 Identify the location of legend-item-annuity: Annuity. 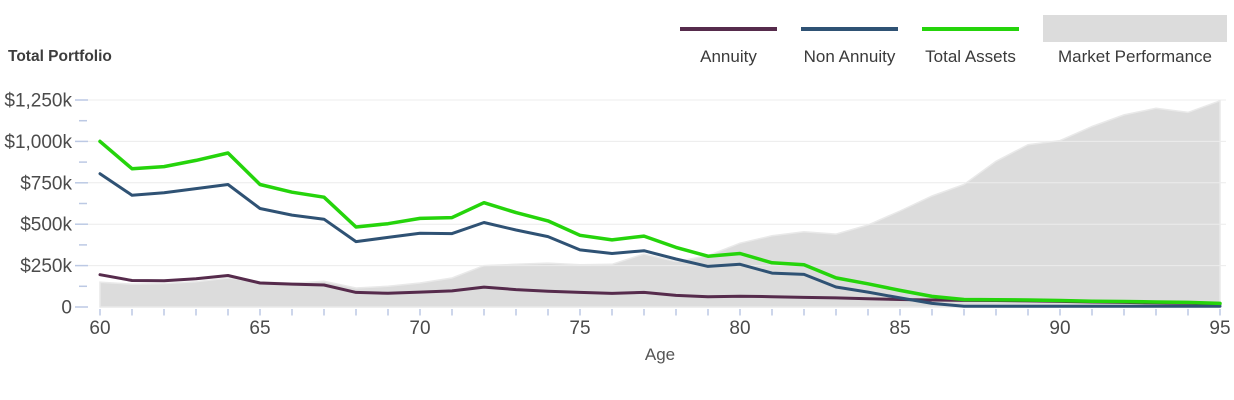
(728, 39).